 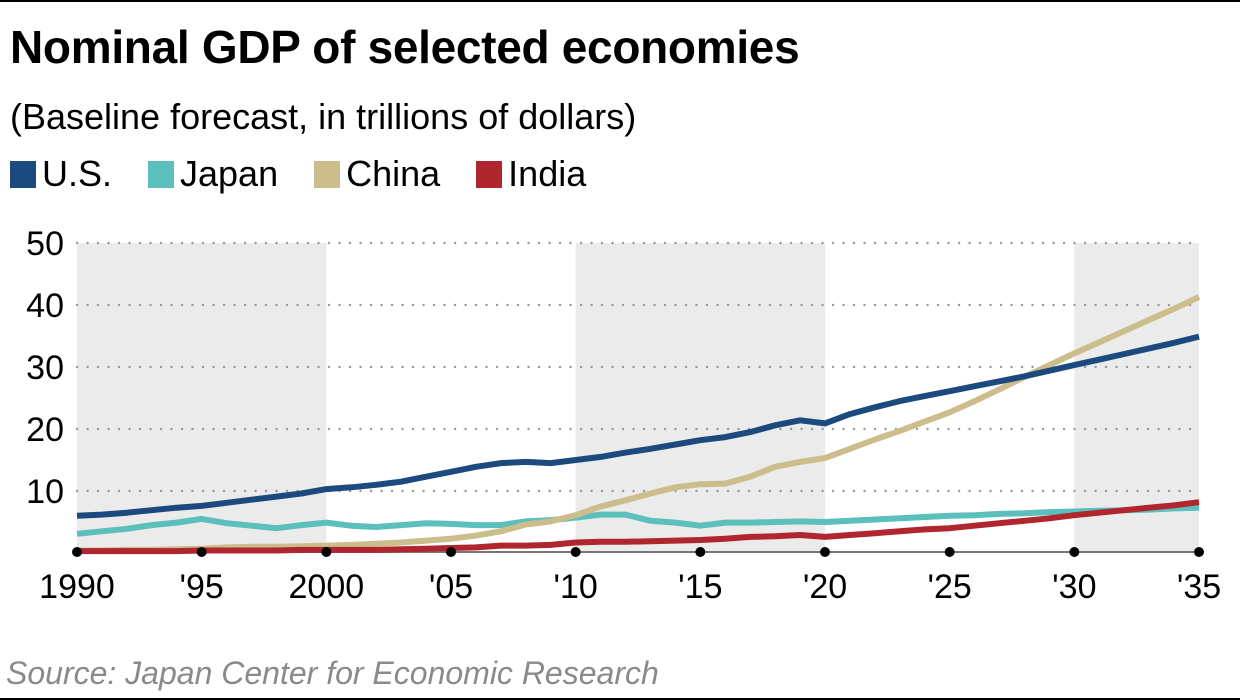 I want to click on x-tick-label: '95, so click(x=202, y=587).